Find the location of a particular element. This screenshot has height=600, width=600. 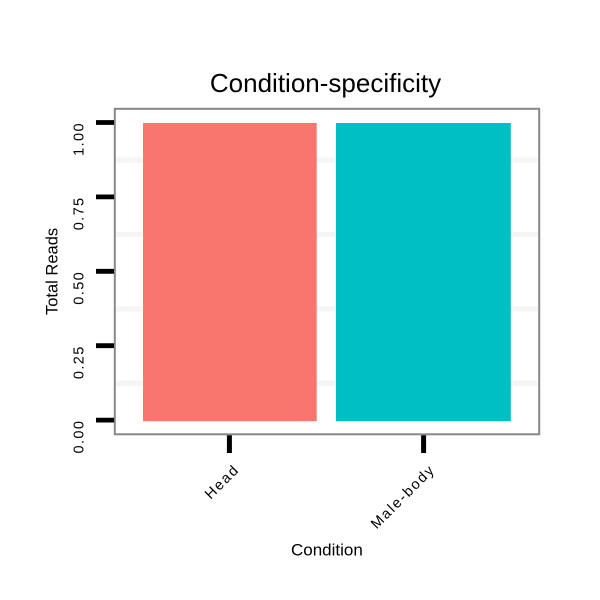

svg-text: 0.50 is located at coordinates (80, 288).